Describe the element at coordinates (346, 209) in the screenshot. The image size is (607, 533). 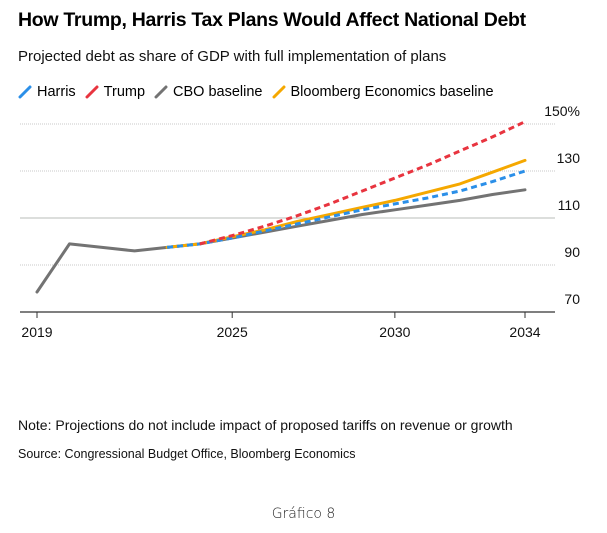
I see `series-line-harris` at that location.